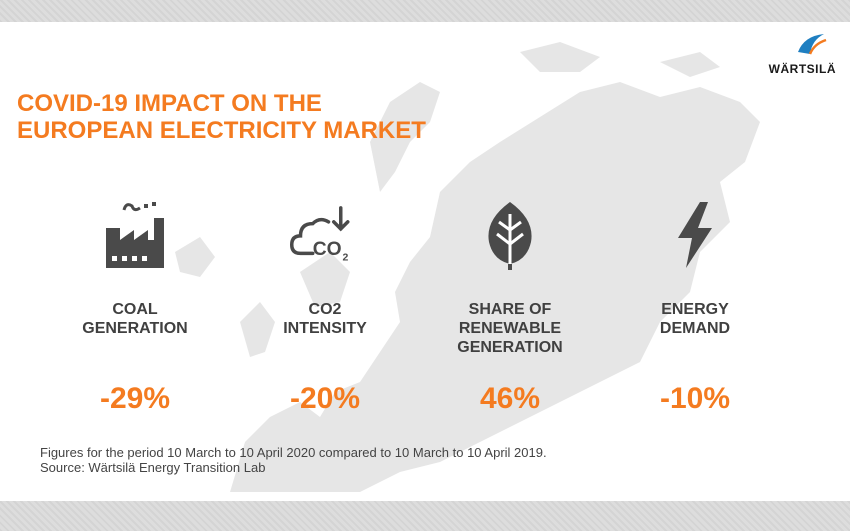 This screenshot has height=531, width=850. What do you see at coordinates (695, 398) in the screenshot?
I see `metric-value: -10%` at bounding box center [695, 398].